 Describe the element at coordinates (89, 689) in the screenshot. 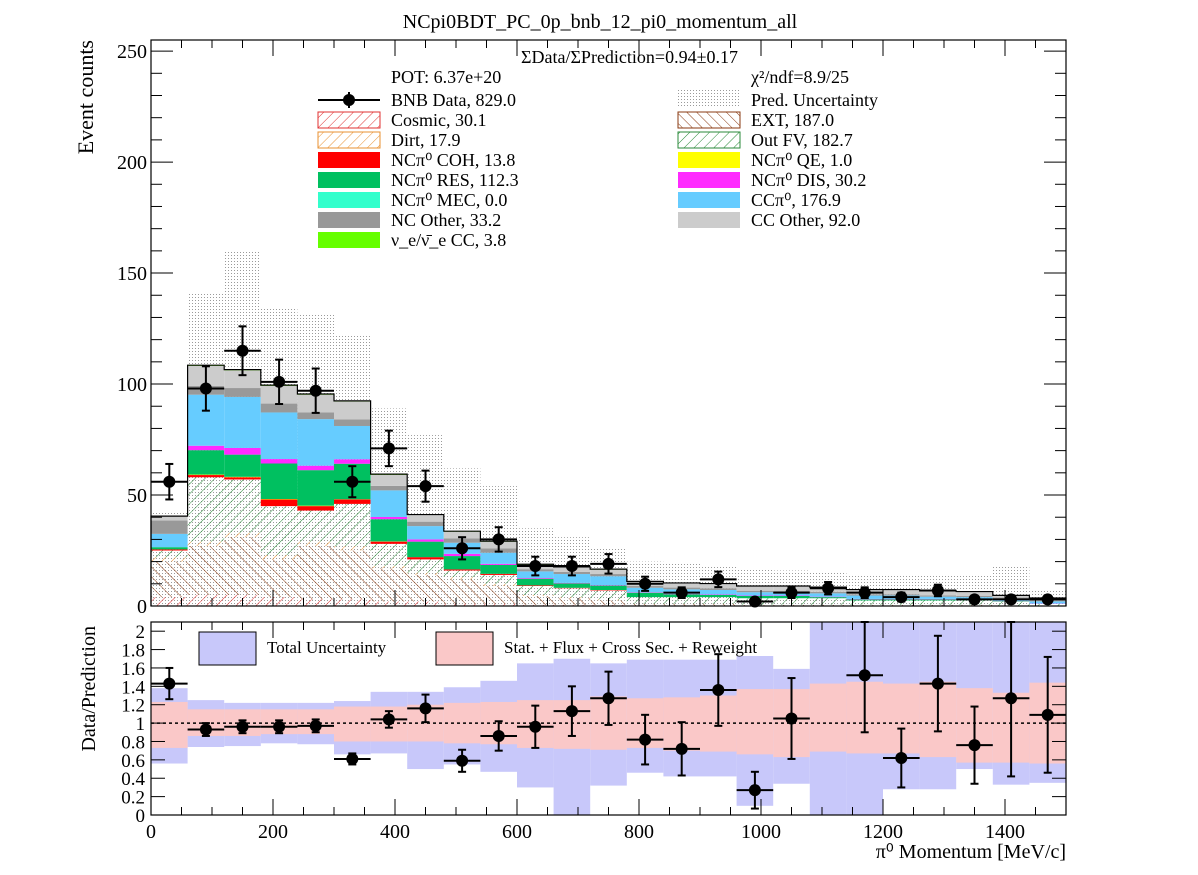

I see `ratio-y-axis-label: Data/Prediction` at that location.